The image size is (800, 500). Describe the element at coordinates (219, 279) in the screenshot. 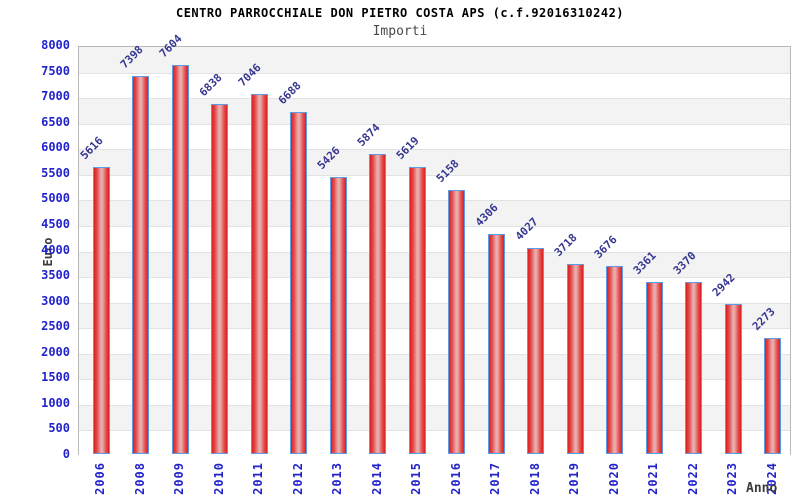

I see `bar-2010` at that location.